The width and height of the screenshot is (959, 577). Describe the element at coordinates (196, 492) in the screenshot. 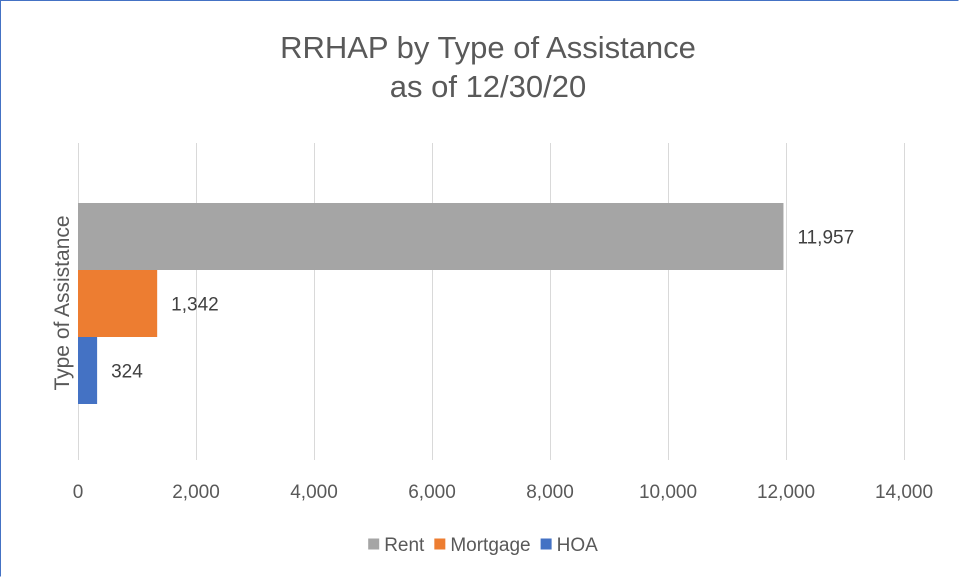

I see `x-tick-label-1: 2,000` at that location.